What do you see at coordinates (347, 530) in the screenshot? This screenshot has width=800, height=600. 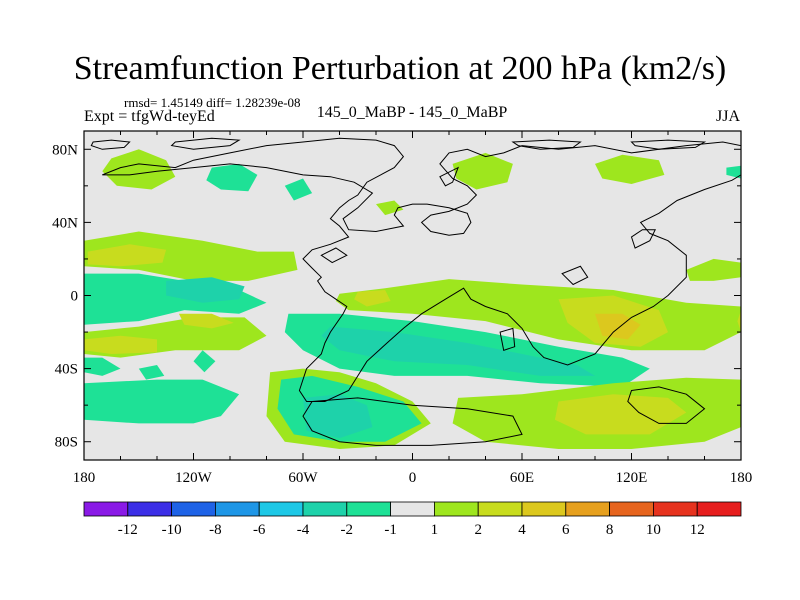 I see `colorbar-label: -2` at bounding box center [347, 530].